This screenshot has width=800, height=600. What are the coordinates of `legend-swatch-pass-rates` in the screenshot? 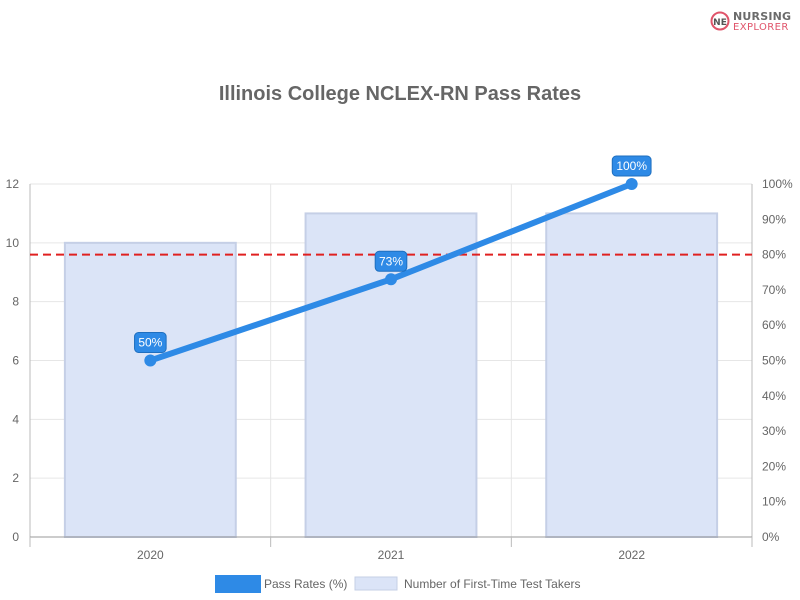 It's located at (238, 584).